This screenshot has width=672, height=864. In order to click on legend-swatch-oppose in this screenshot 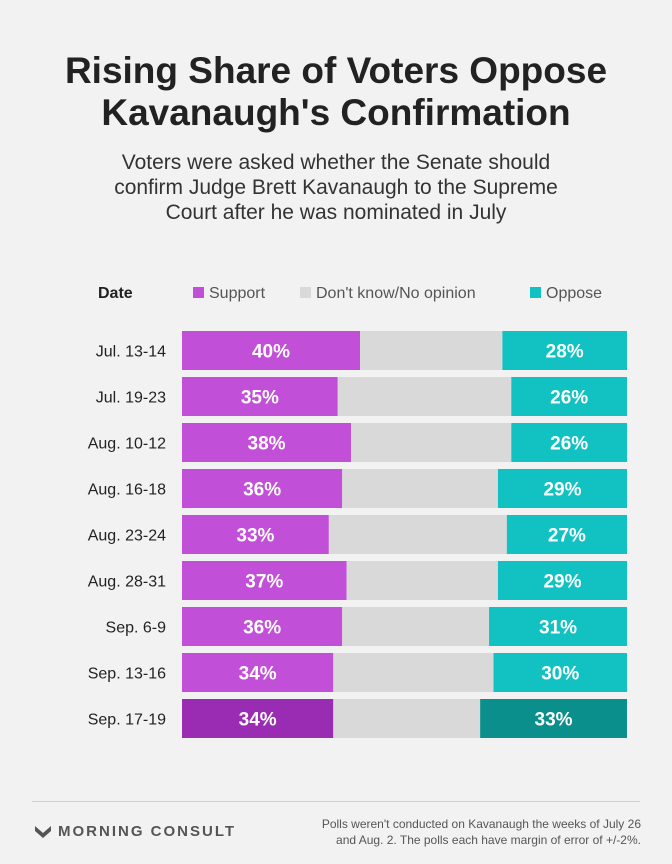, I will do `click(535, 292)`.